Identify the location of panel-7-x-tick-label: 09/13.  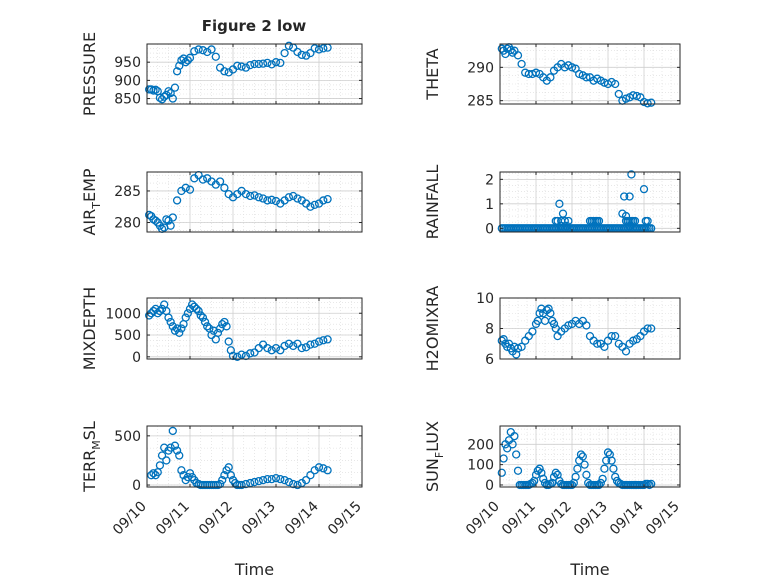
(591, 519).